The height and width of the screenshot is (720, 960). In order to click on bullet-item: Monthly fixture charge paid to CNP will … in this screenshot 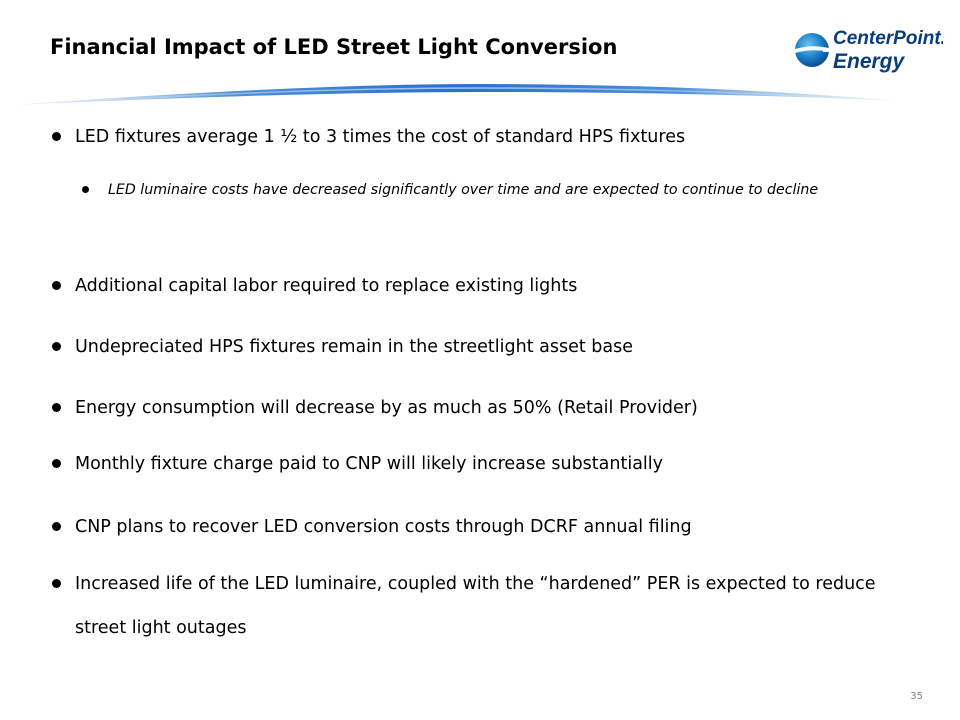, I will do `click(482, 464)`.